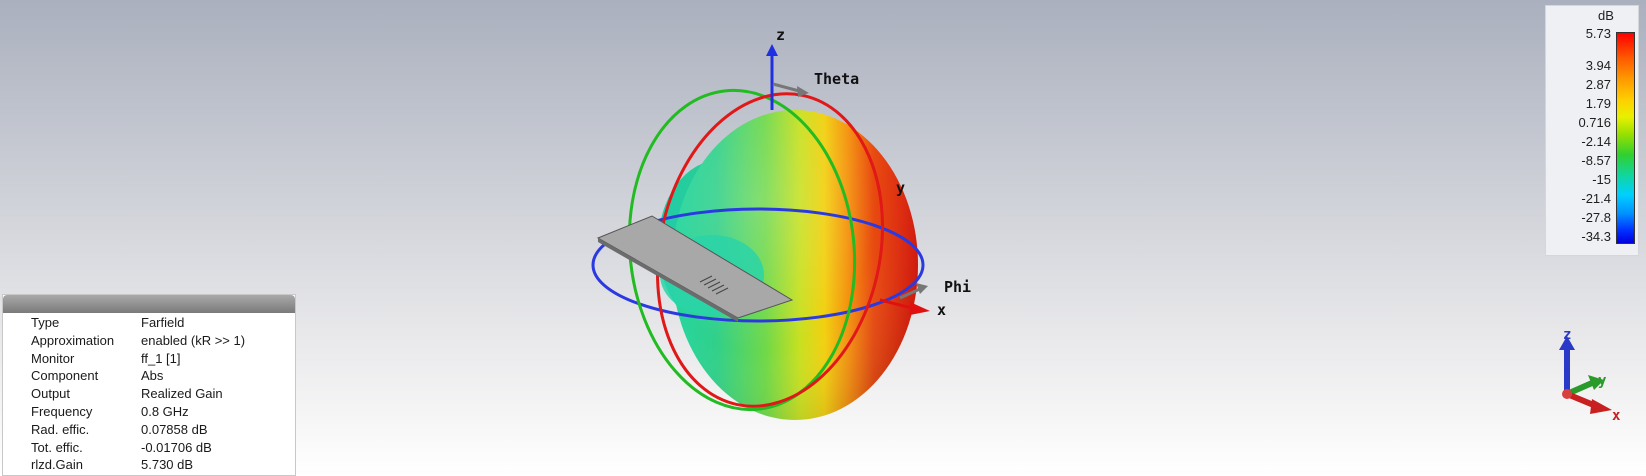 The height and width of the screenshot is (476, 1646). I want to click on triad-z-label: z, so click(1567, 335).